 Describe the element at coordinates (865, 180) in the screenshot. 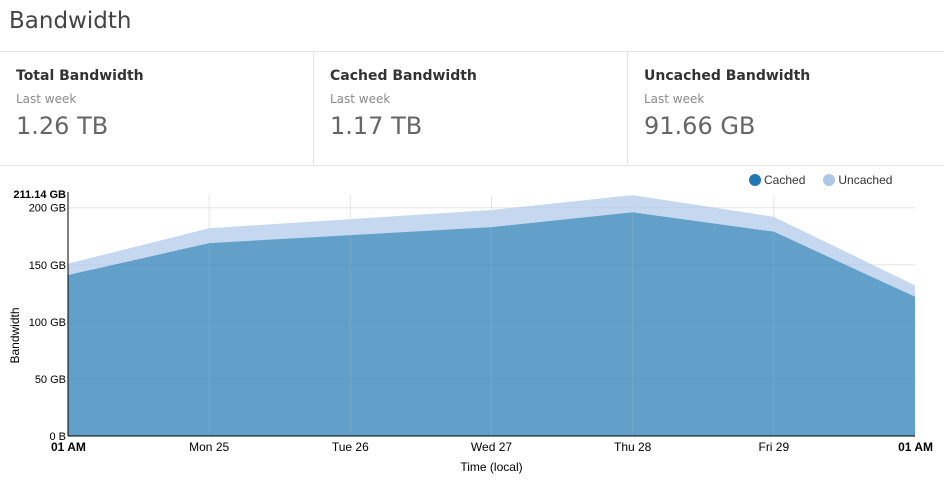

I see `legend-label-uncached: Uncached` at that location.